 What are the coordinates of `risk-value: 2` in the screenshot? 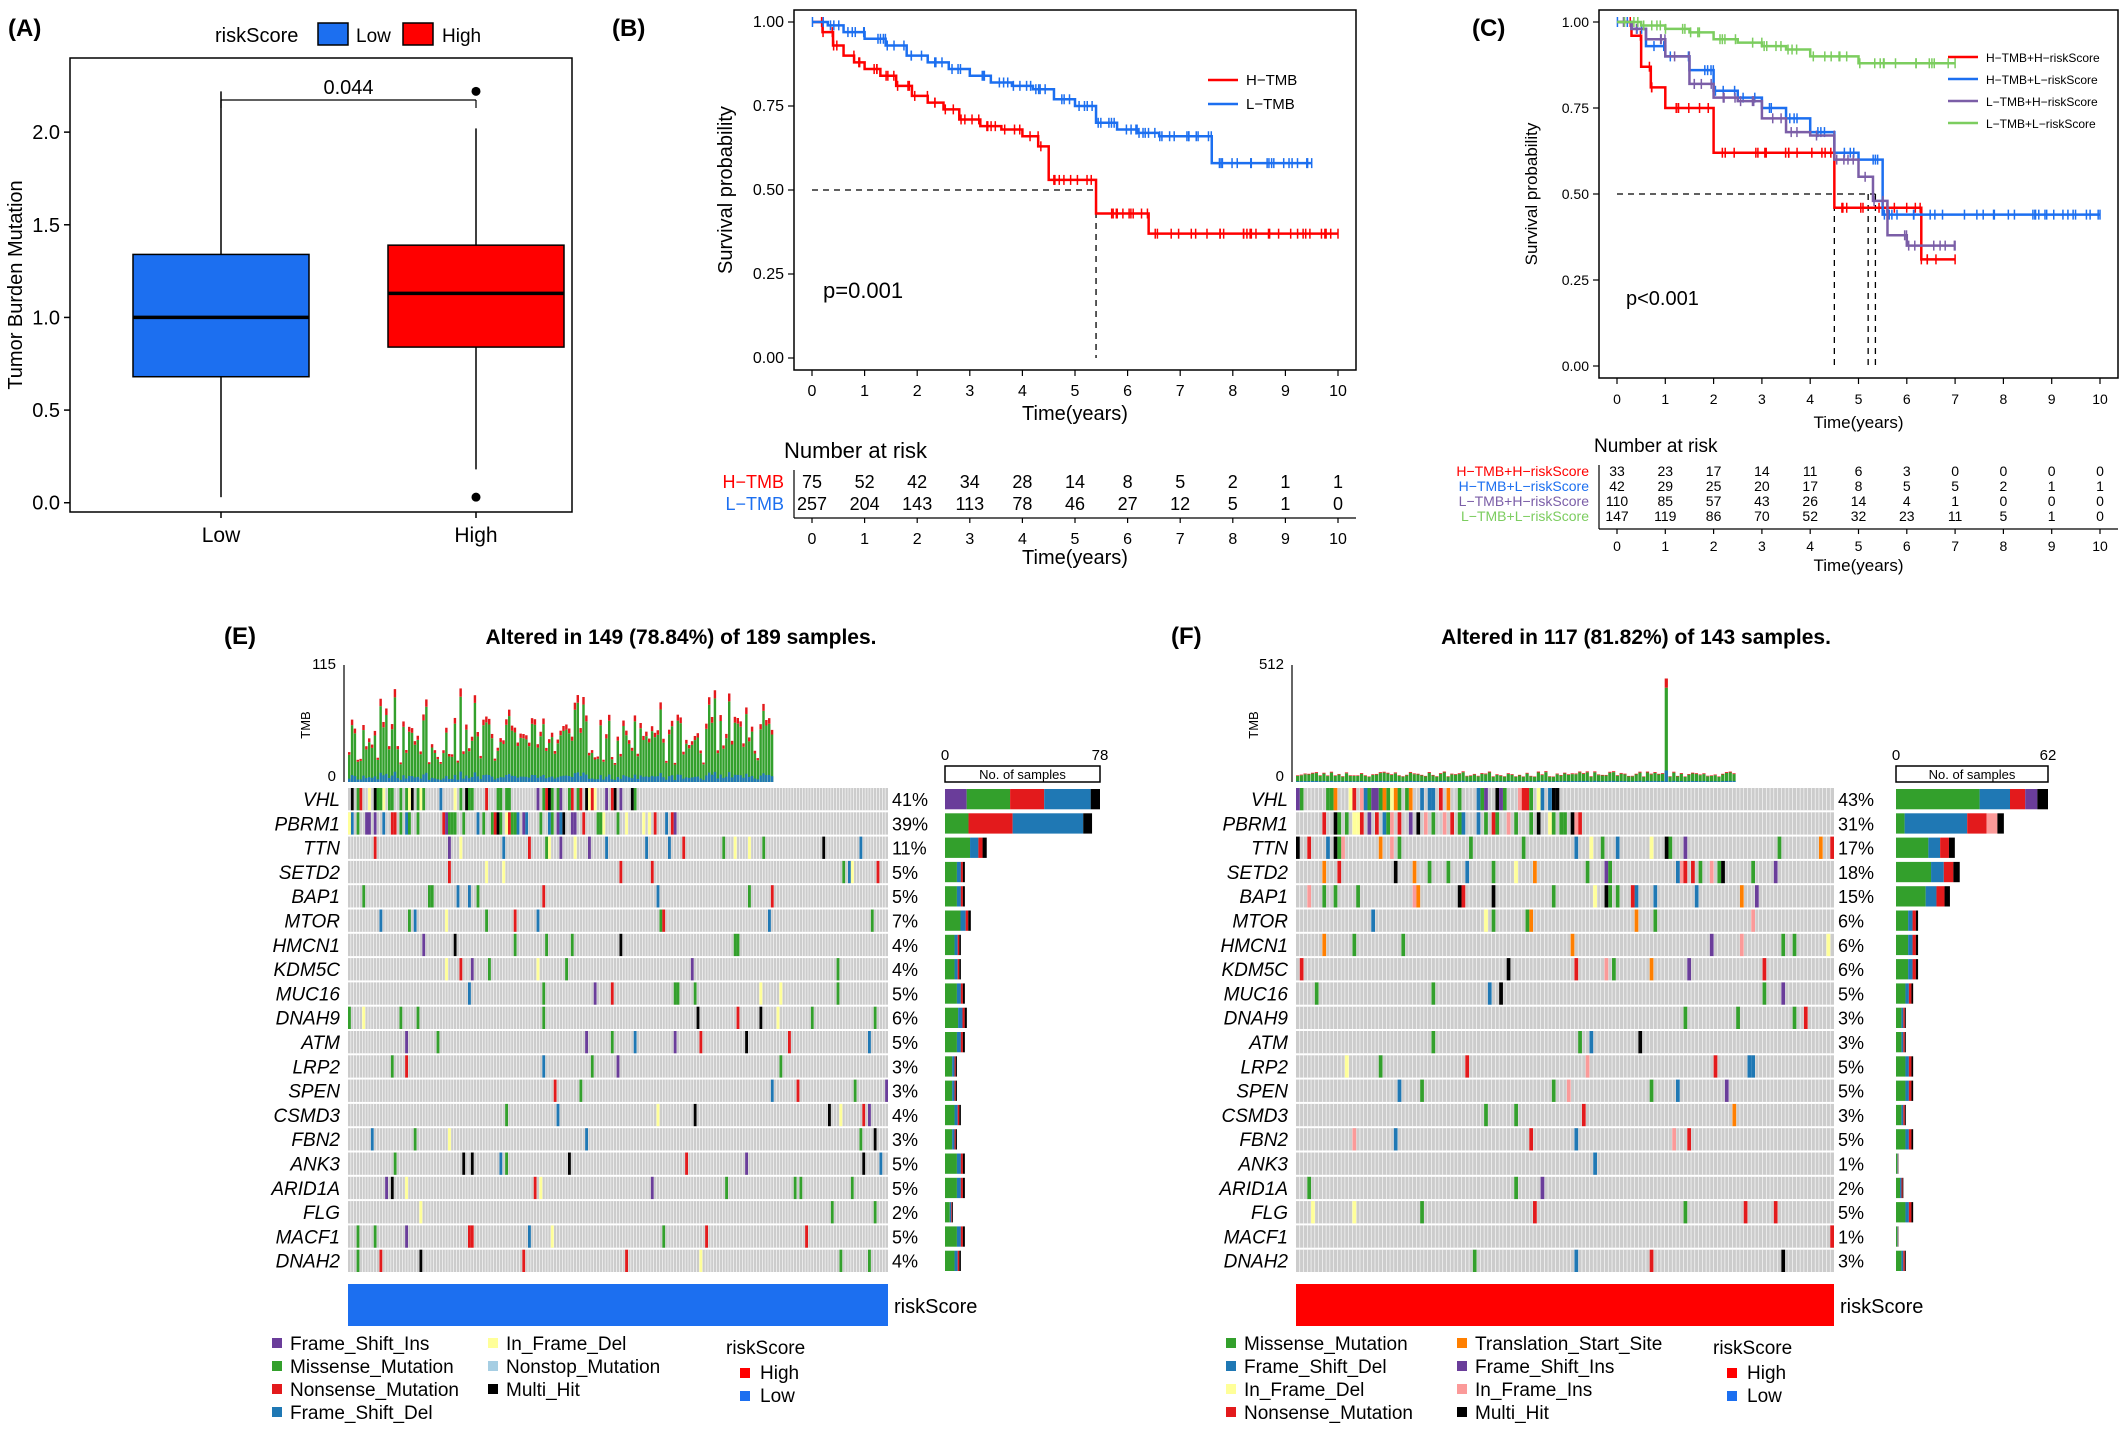 It's located at (1233, 482).